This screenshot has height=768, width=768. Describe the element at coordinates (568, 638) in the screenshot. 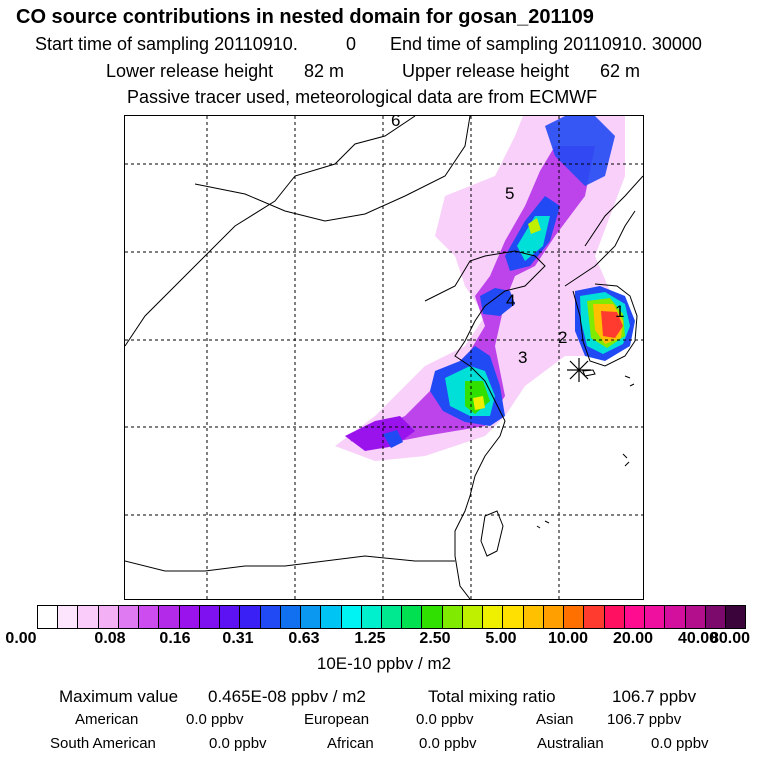

I see `colorbar-tick: 10.00` at that location.